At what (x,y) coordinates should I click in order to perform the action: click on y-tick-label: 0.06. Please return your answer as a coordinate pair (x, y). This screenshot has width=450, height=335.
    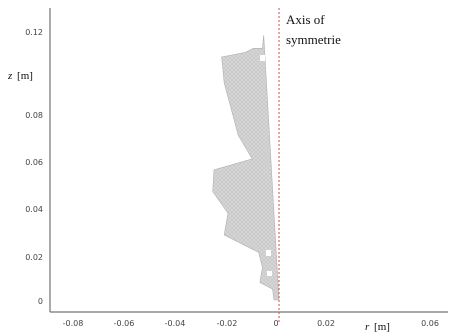
    Looking at the image, I should click on (34, 162).